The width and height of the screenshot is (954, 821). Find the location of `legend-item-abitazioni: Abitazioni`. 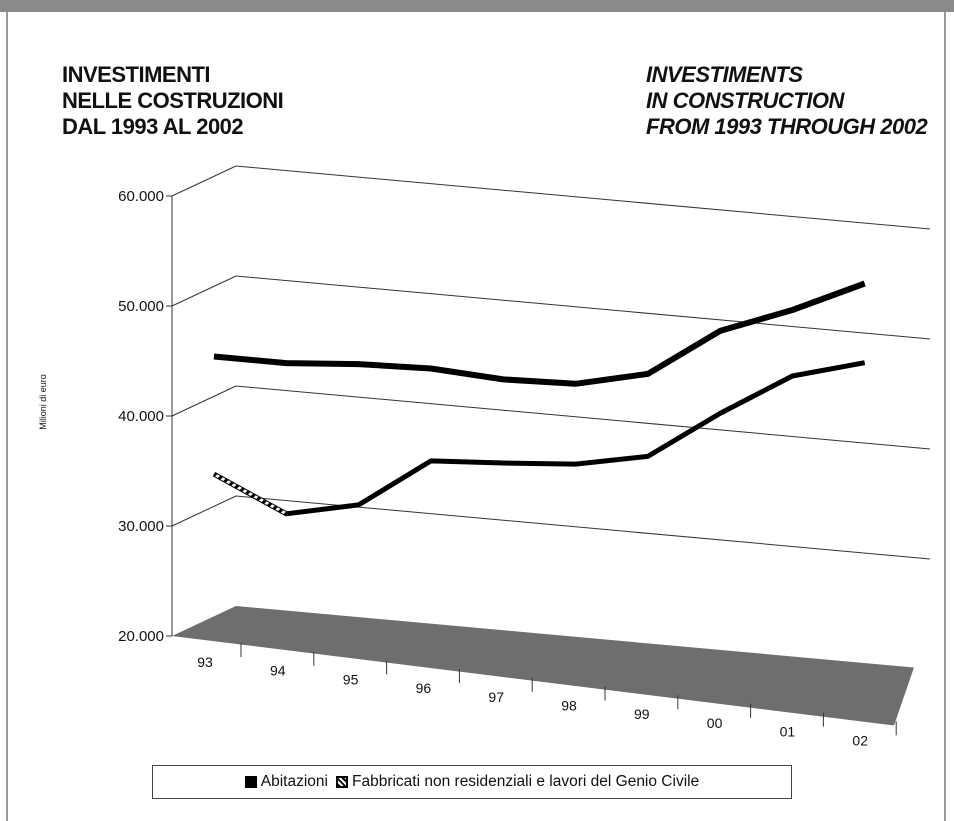

legend-item-abitazioni: Abitazioni is located at coordinates (286, 782).